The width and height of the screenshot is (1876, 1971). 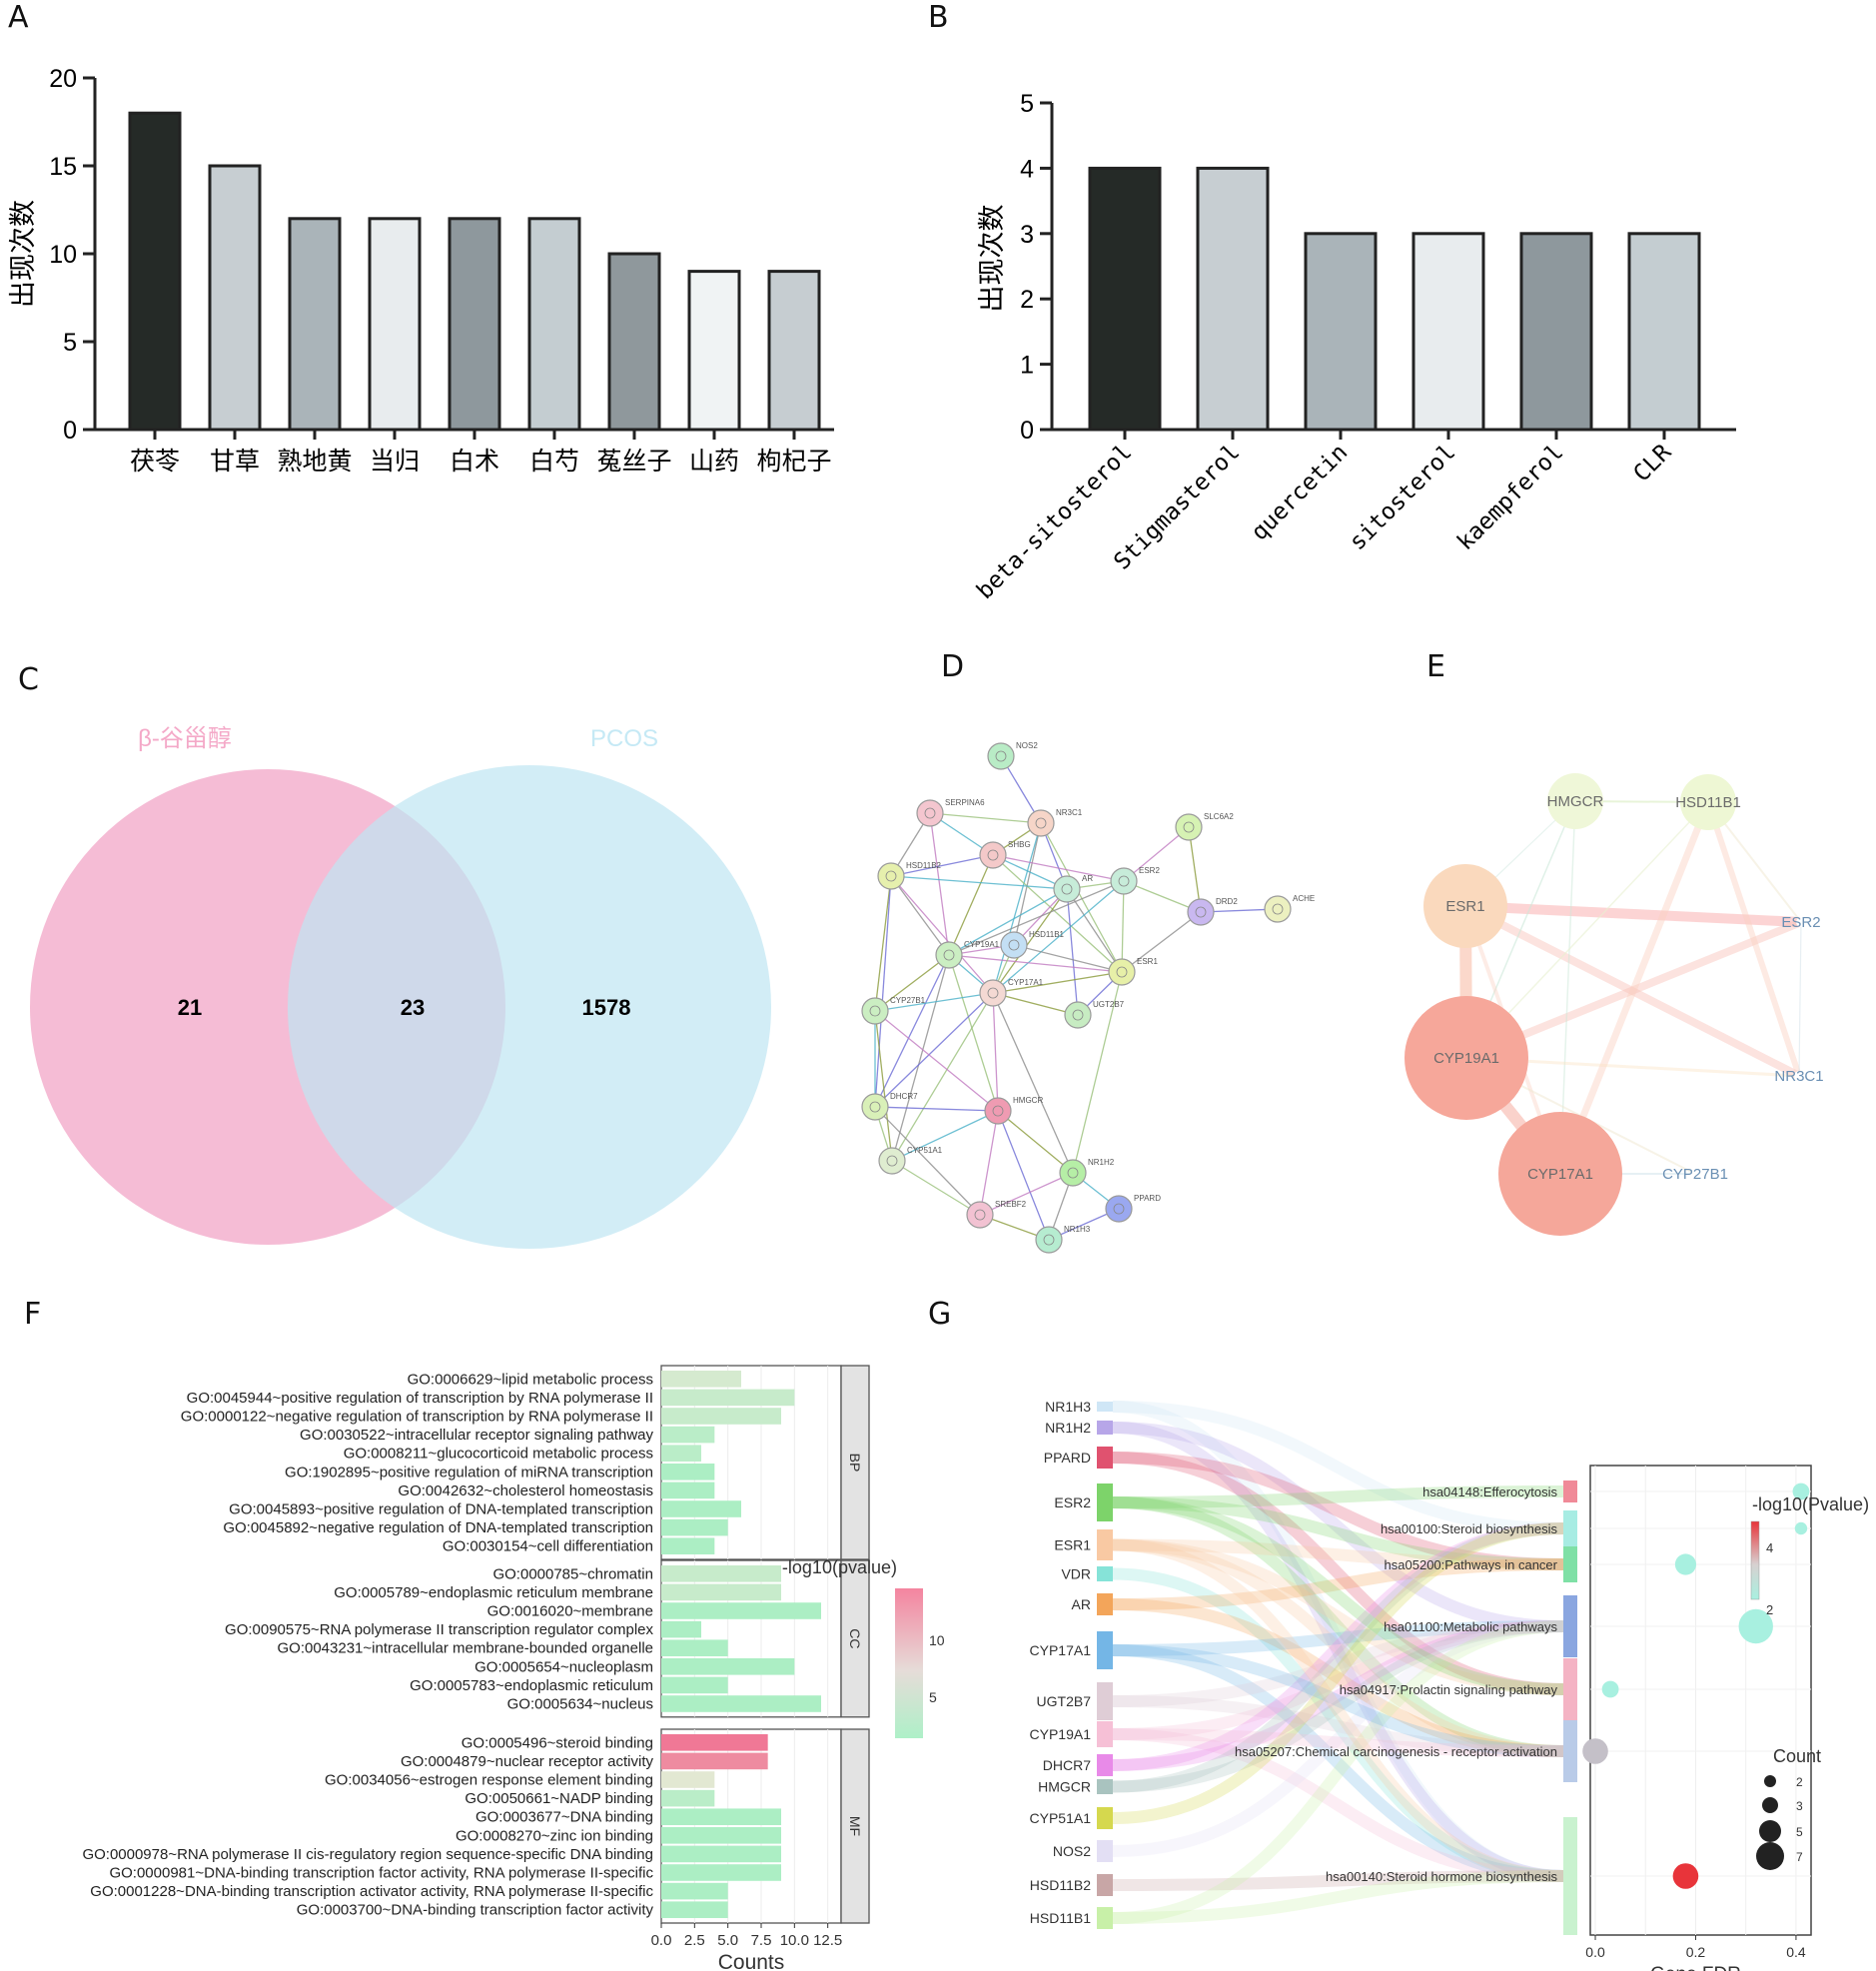 I want to click on node-label: ESR2, so click(x=1800, y=923).